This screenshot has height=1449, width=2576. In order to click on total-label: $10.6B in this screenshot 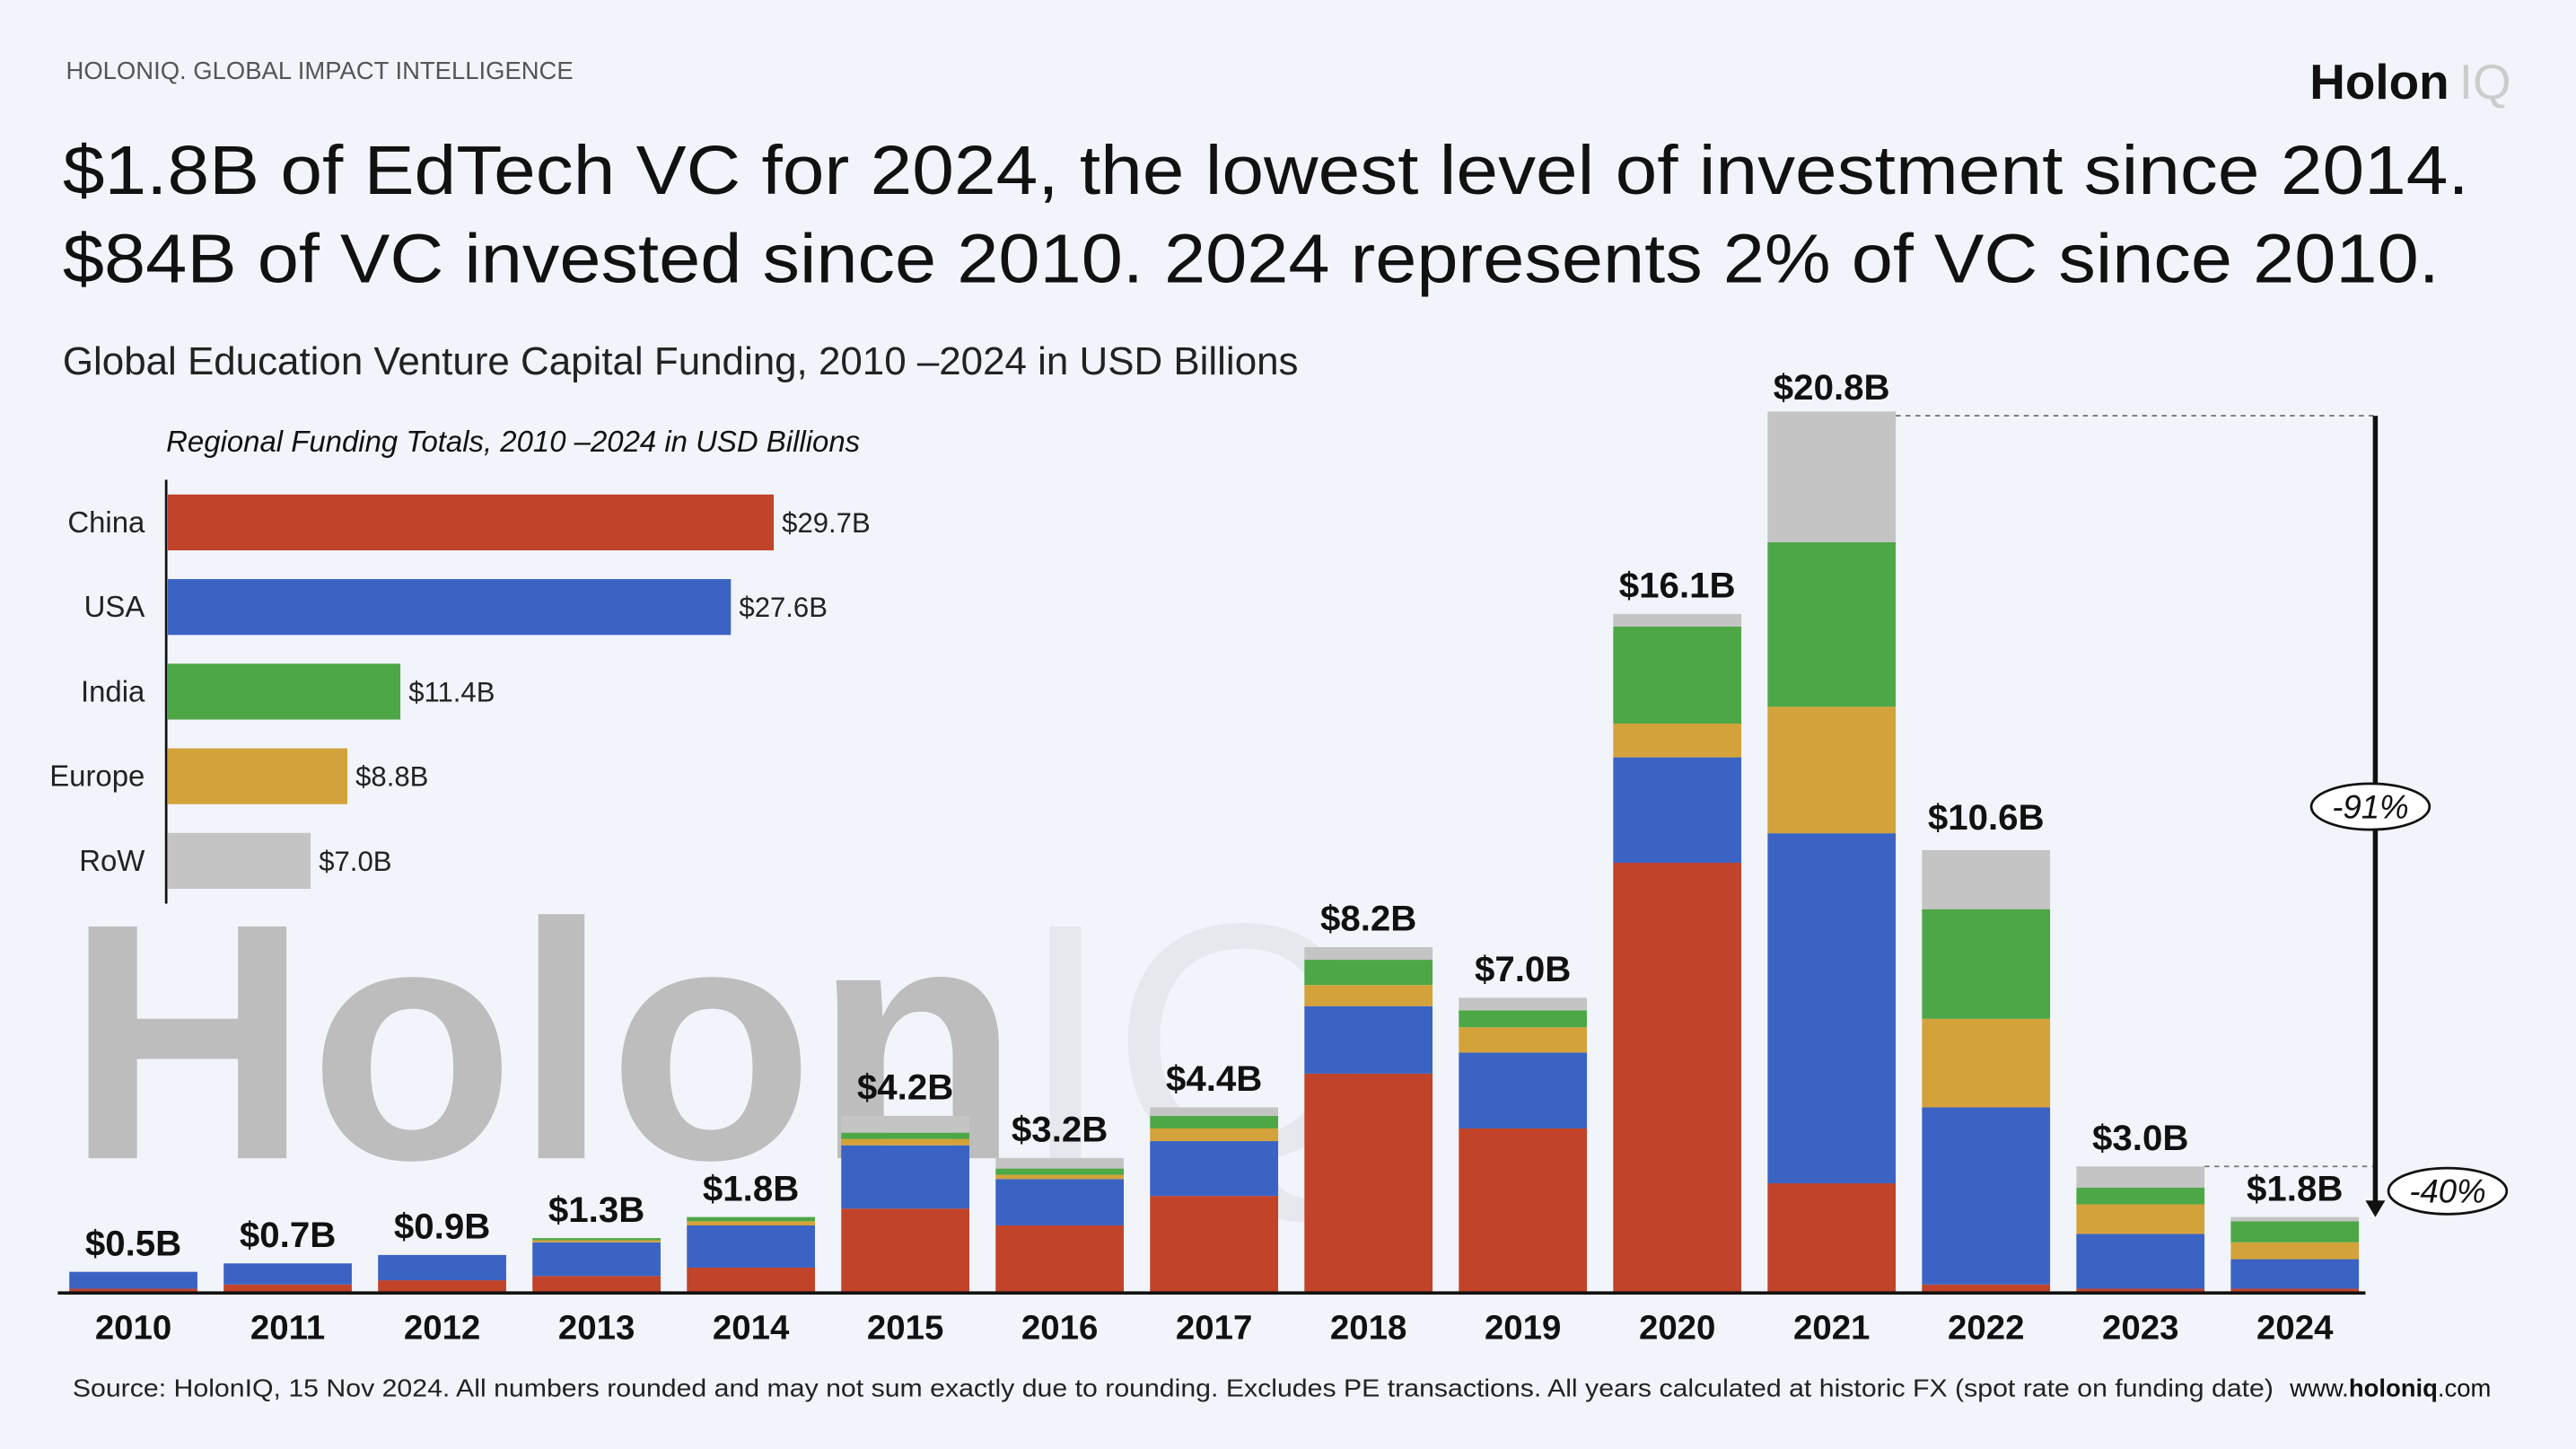, I will do `click(1986, 817)`.